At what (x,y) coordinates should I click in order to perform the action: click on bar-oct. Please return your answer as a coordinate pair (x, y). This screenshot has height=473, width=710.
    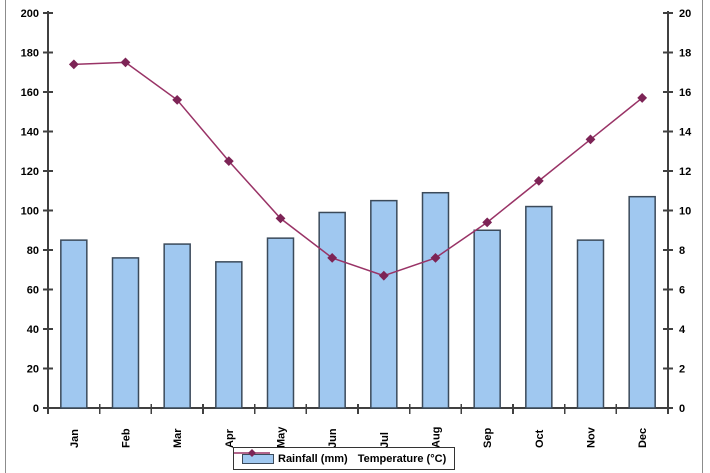
    Looking at the image, I should click on (539, 307).